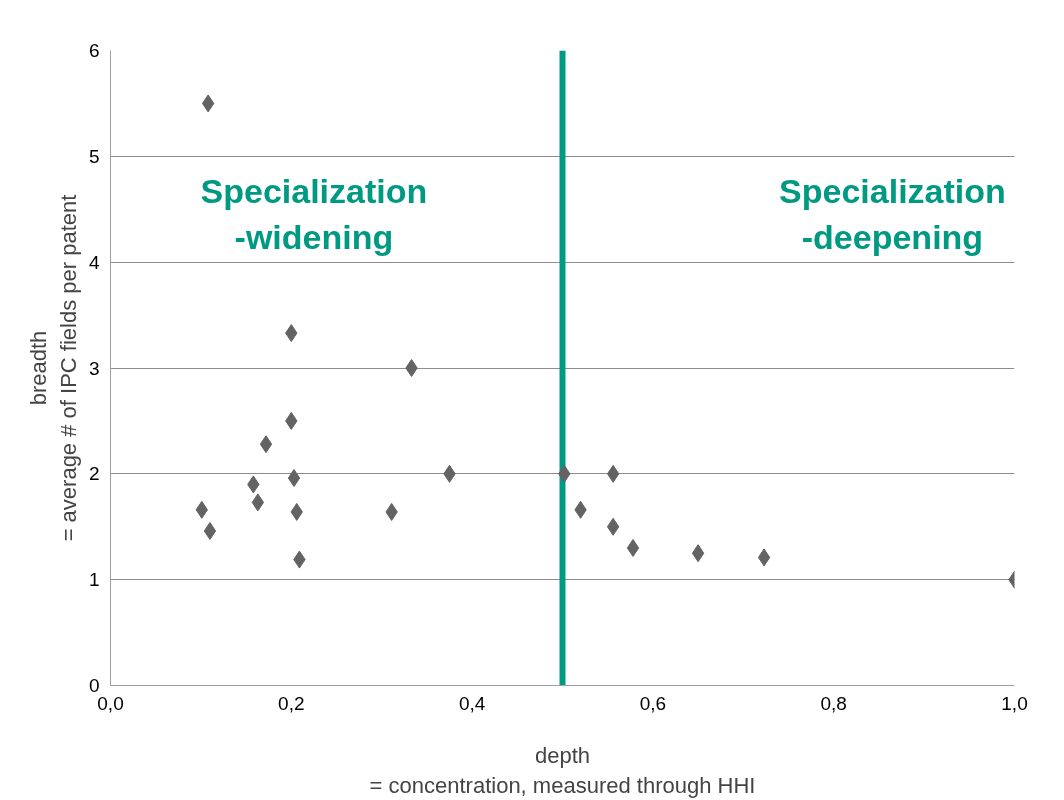  What do you see at coordinates (110, 703) in the screenshot?
I see `x-tick-label: 0,0` at bounding box center [110, 703].